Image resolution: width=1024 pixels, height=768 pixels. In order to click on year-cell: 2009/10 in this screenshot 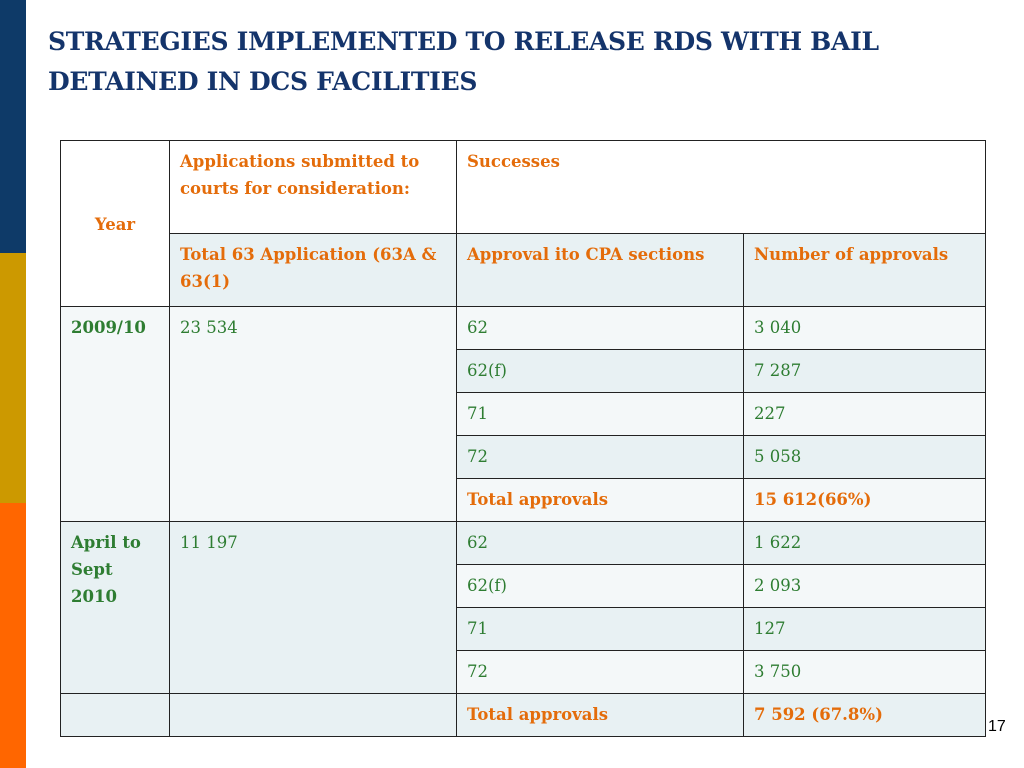, I will do `click(115, 414)`.